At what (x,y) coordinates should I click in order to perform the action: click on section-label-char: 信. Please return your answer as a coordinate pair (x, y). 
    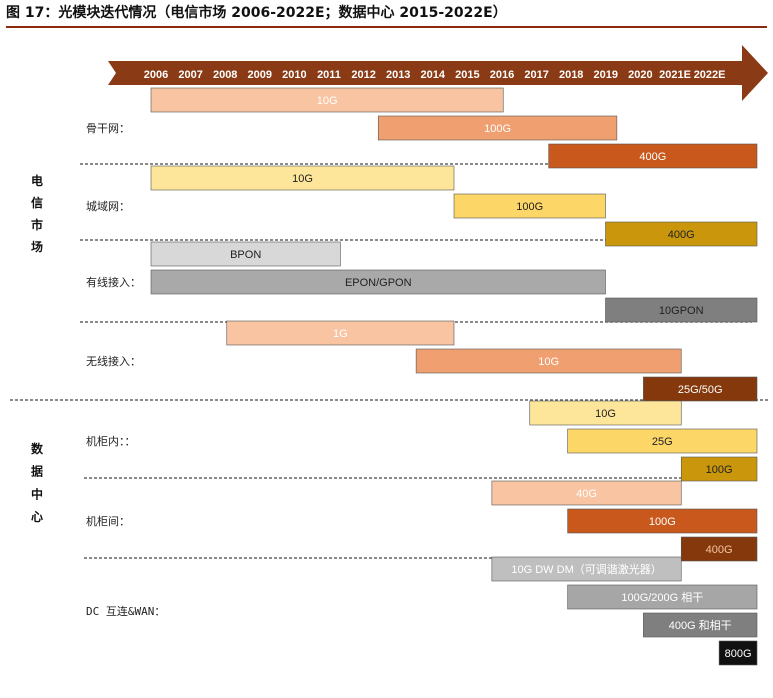
    Looking at the image, I should click on (37, 202).